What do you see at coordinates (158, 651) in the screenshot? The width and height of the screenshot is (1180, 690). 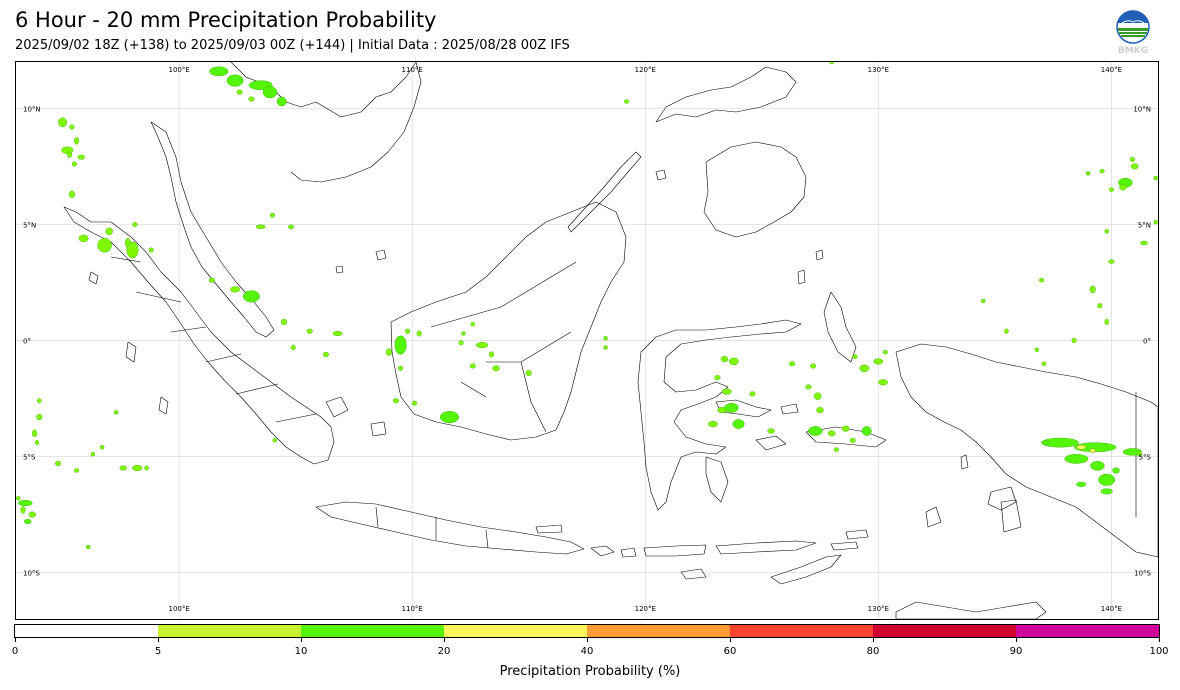 I see `colorbar-tick-label: 5` at bounding box center [158, 651].